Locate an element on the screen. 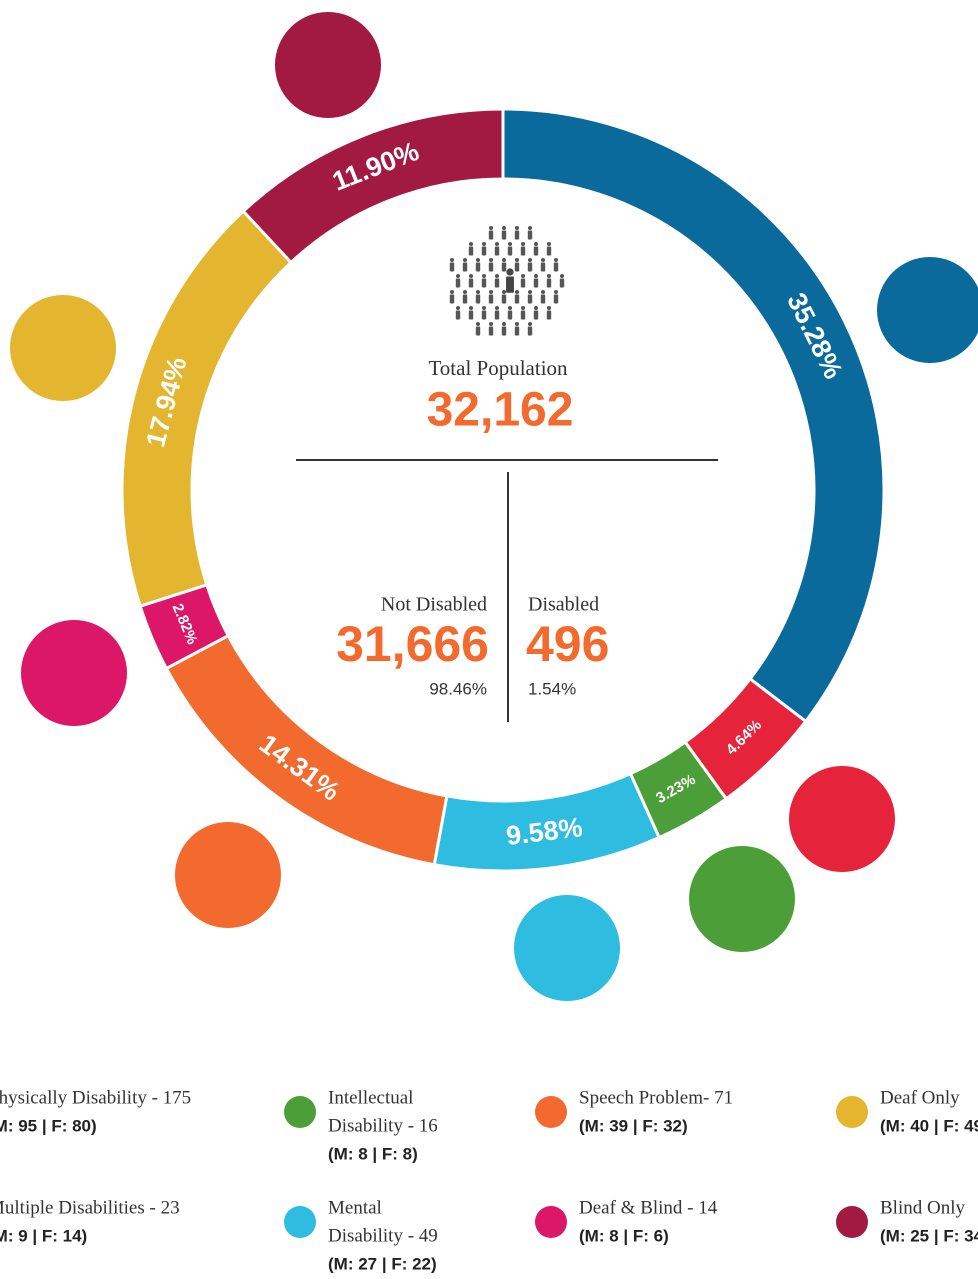 Image resolution: width=978 pixels, height=1279 pixels. center-title: Total Population is located at coordinates (498, 368).